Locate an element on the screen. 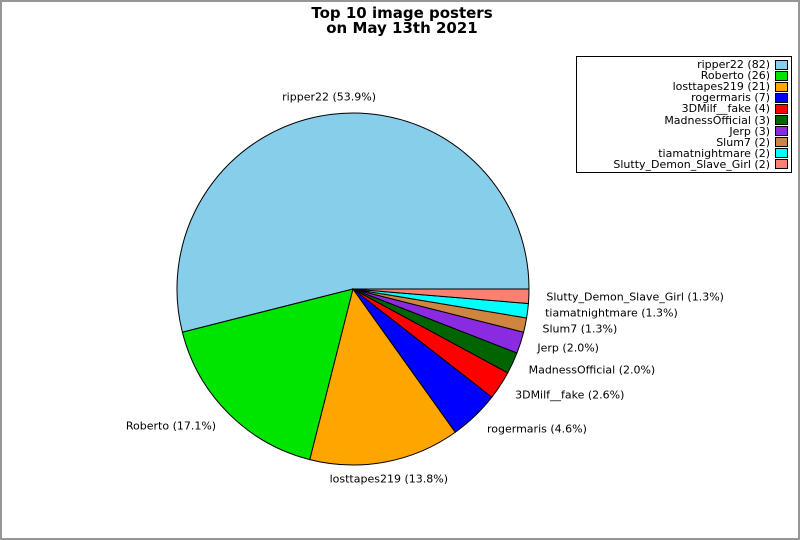 The height and width of the screenshot is (540, 800). legend-item-label: tiamatnightmare (2) is located at coordinates (714, 153).